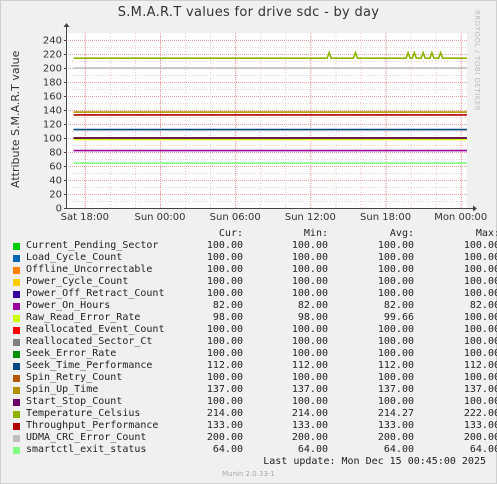 The height and width of the screenshot is (484, 497). Describe the element at coordinates (483, 449) in the screenshot. I see `legend-max-value: 64.00` at that location.